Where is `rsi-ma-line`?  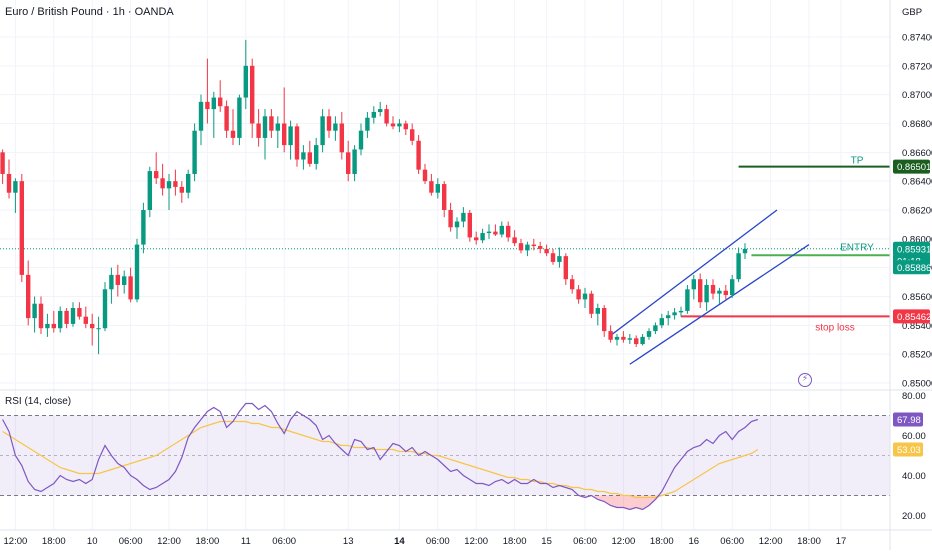
rsi-ma-line is located at coordinates (380, 459).